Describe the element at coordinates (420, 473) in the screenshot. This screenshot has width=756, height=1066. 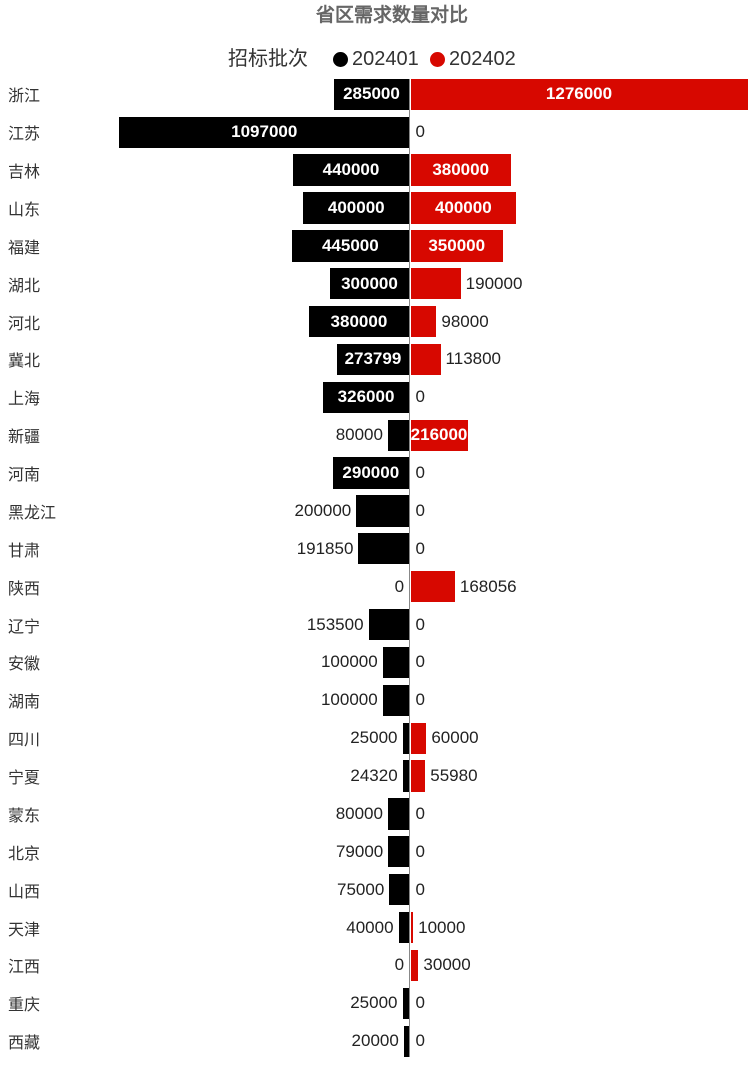
I see `value-label-202402-河南: 0` at that location.